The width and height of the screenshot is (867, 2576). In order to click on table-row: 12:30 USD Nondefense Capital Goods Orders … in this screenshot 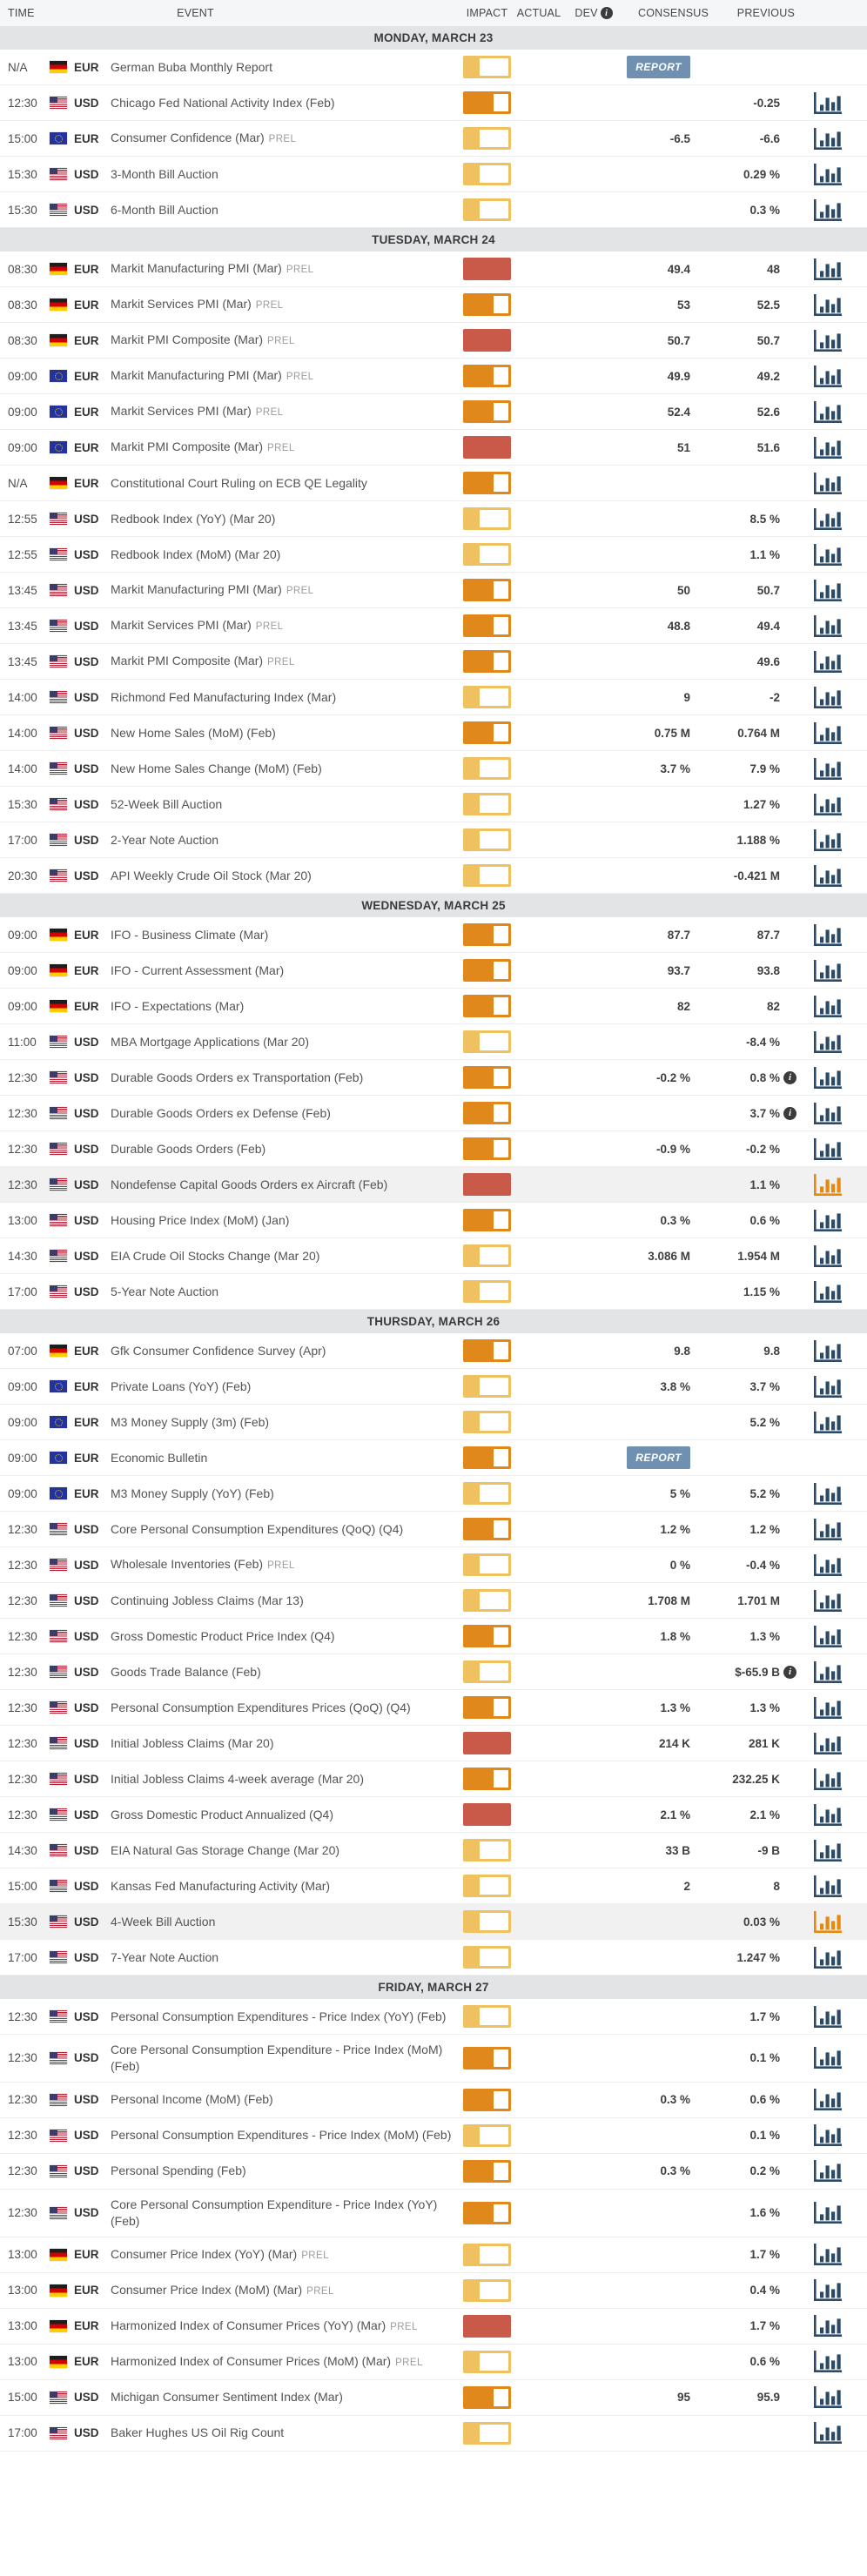, I will do `click(433, 1185)`.